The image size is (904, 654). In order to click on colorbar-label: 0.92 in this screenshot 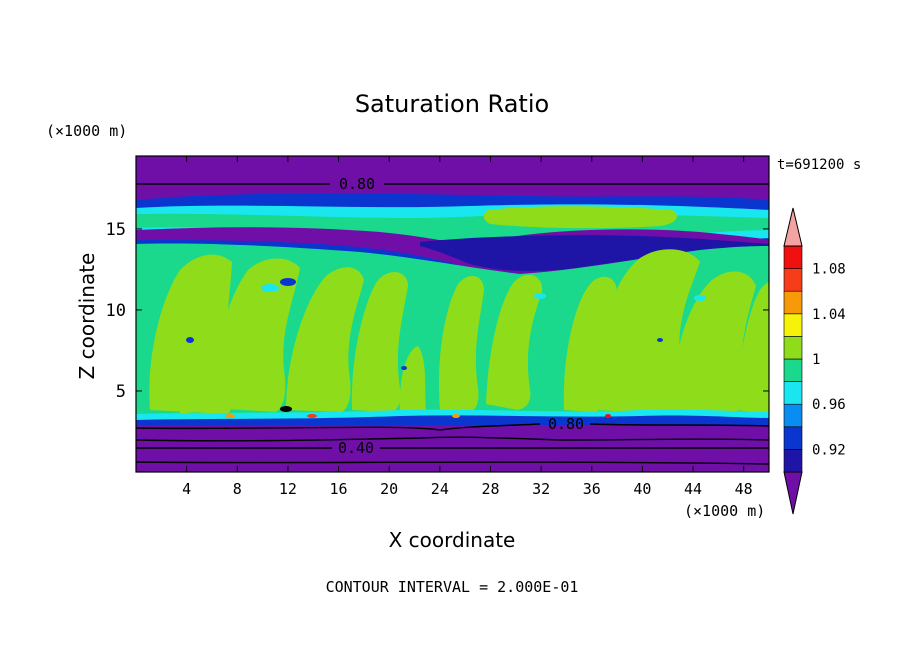, I will do `click(829, 450)`.